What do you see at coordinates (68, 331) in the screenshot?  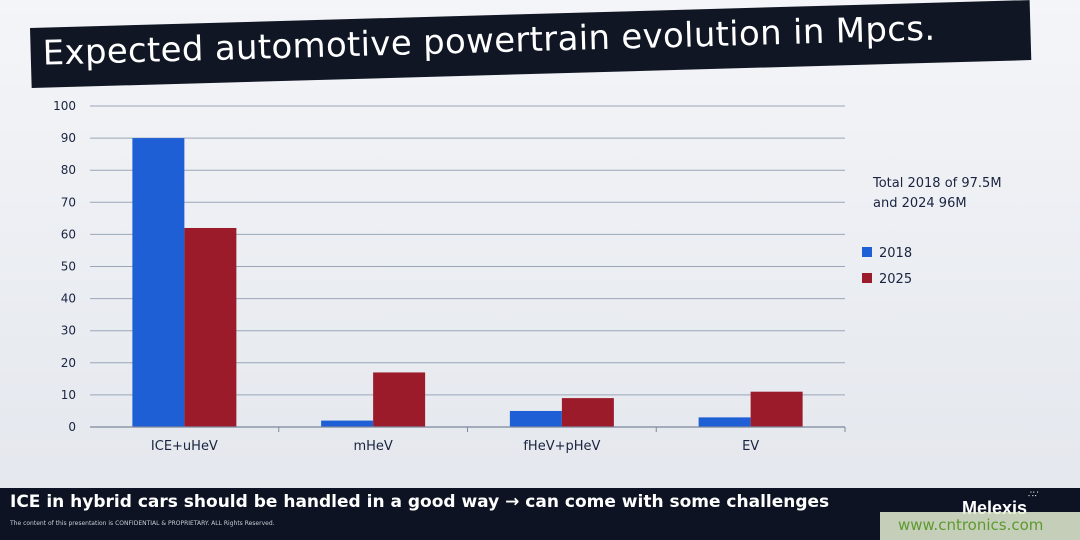 I see `y-tick-label: 30` at bounding box center [68, 331].